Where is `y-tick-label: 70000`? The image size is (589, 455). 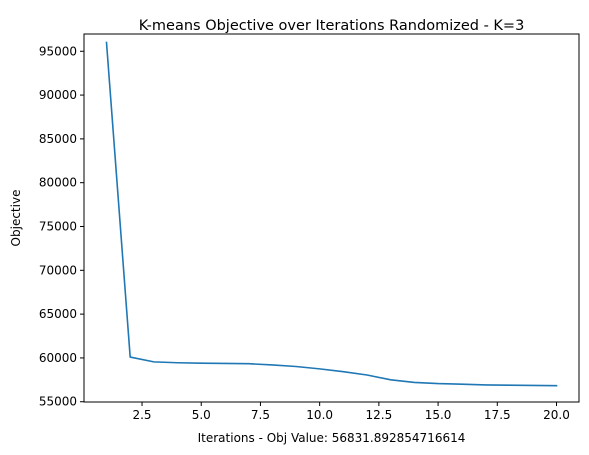
y-tick-label: 70000 is located at coordinates (58, 270).